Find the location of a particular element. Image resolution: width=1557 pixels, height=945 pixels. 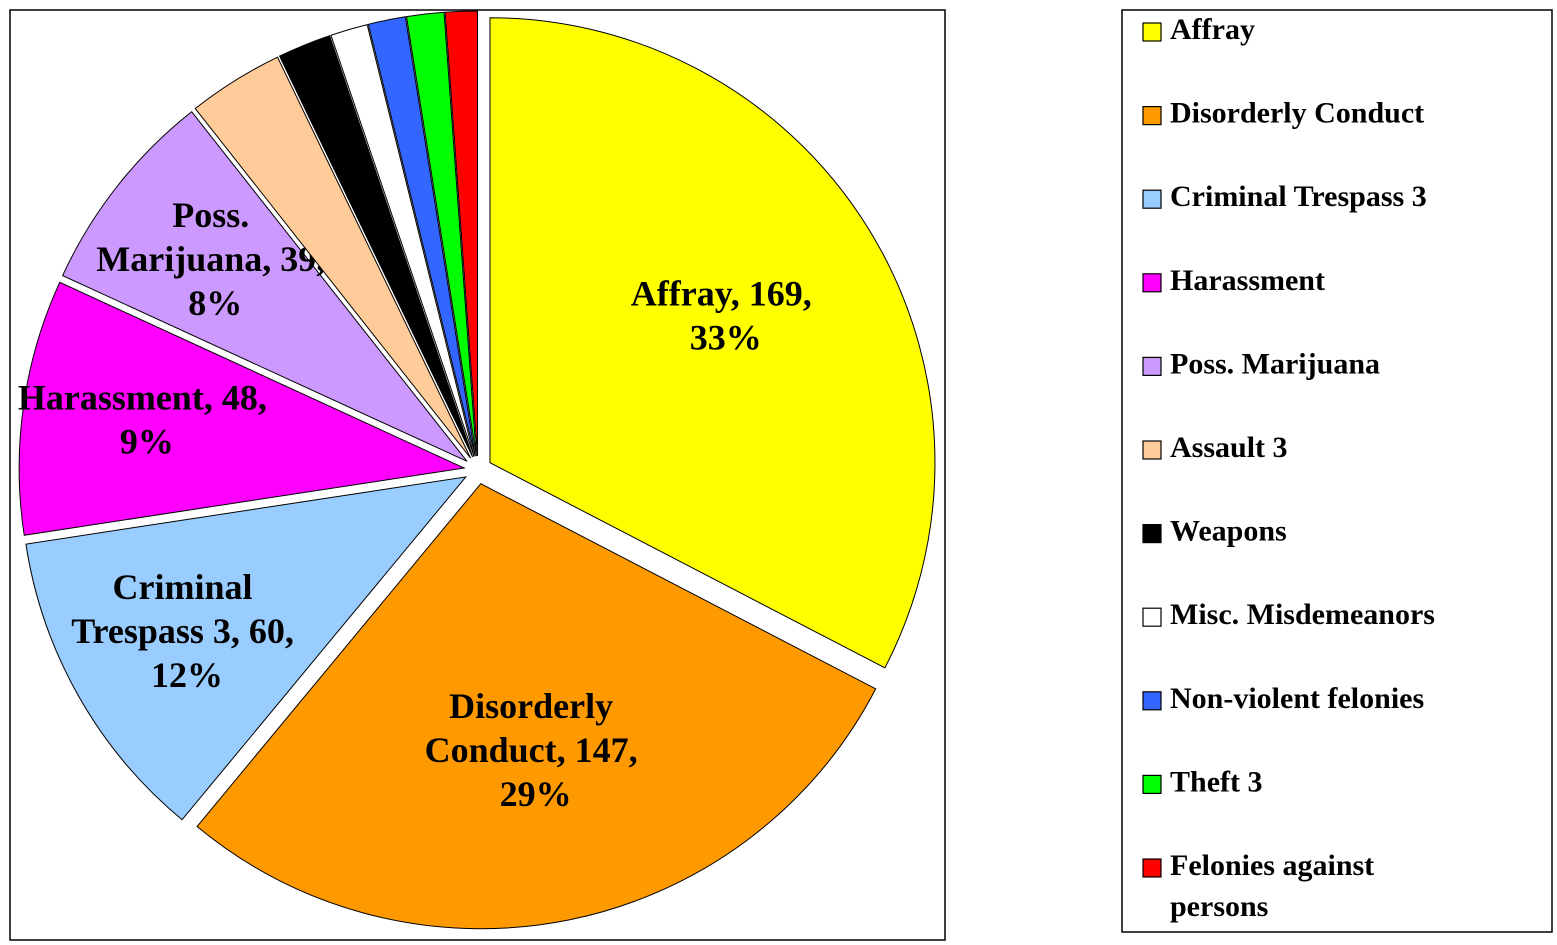

legend-label: Non-violent felonies is located at coordinates (1297, 698).